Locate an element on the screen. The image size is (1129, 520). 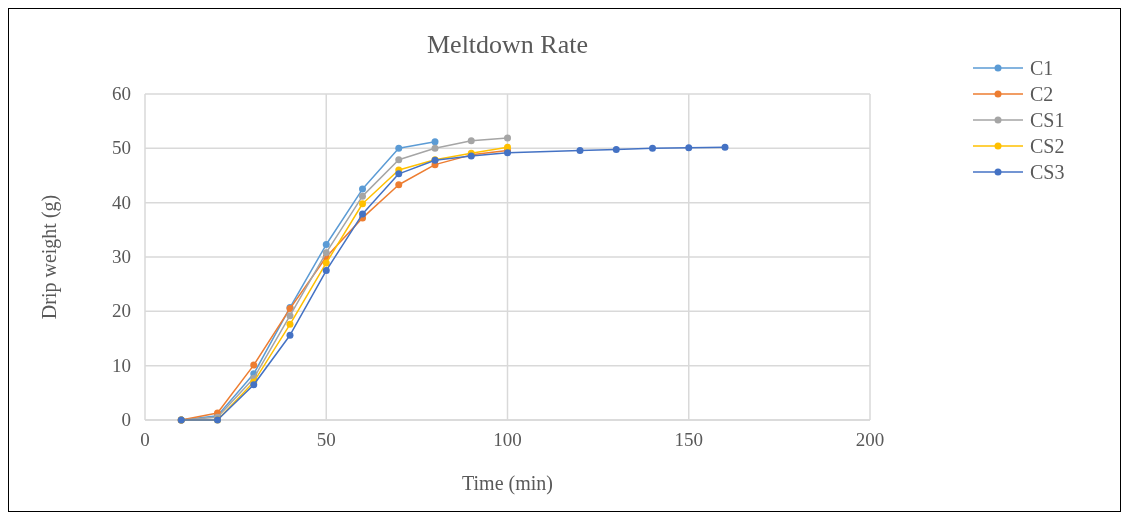
y-tick-label: 20 is located at coordinates (121, 311).